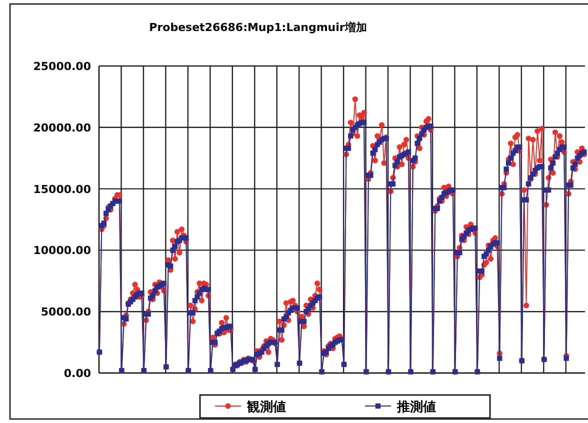  Describe the element at coordinates (416, 407) in the screenshot. I see `legend-label: 推測値` at that location.